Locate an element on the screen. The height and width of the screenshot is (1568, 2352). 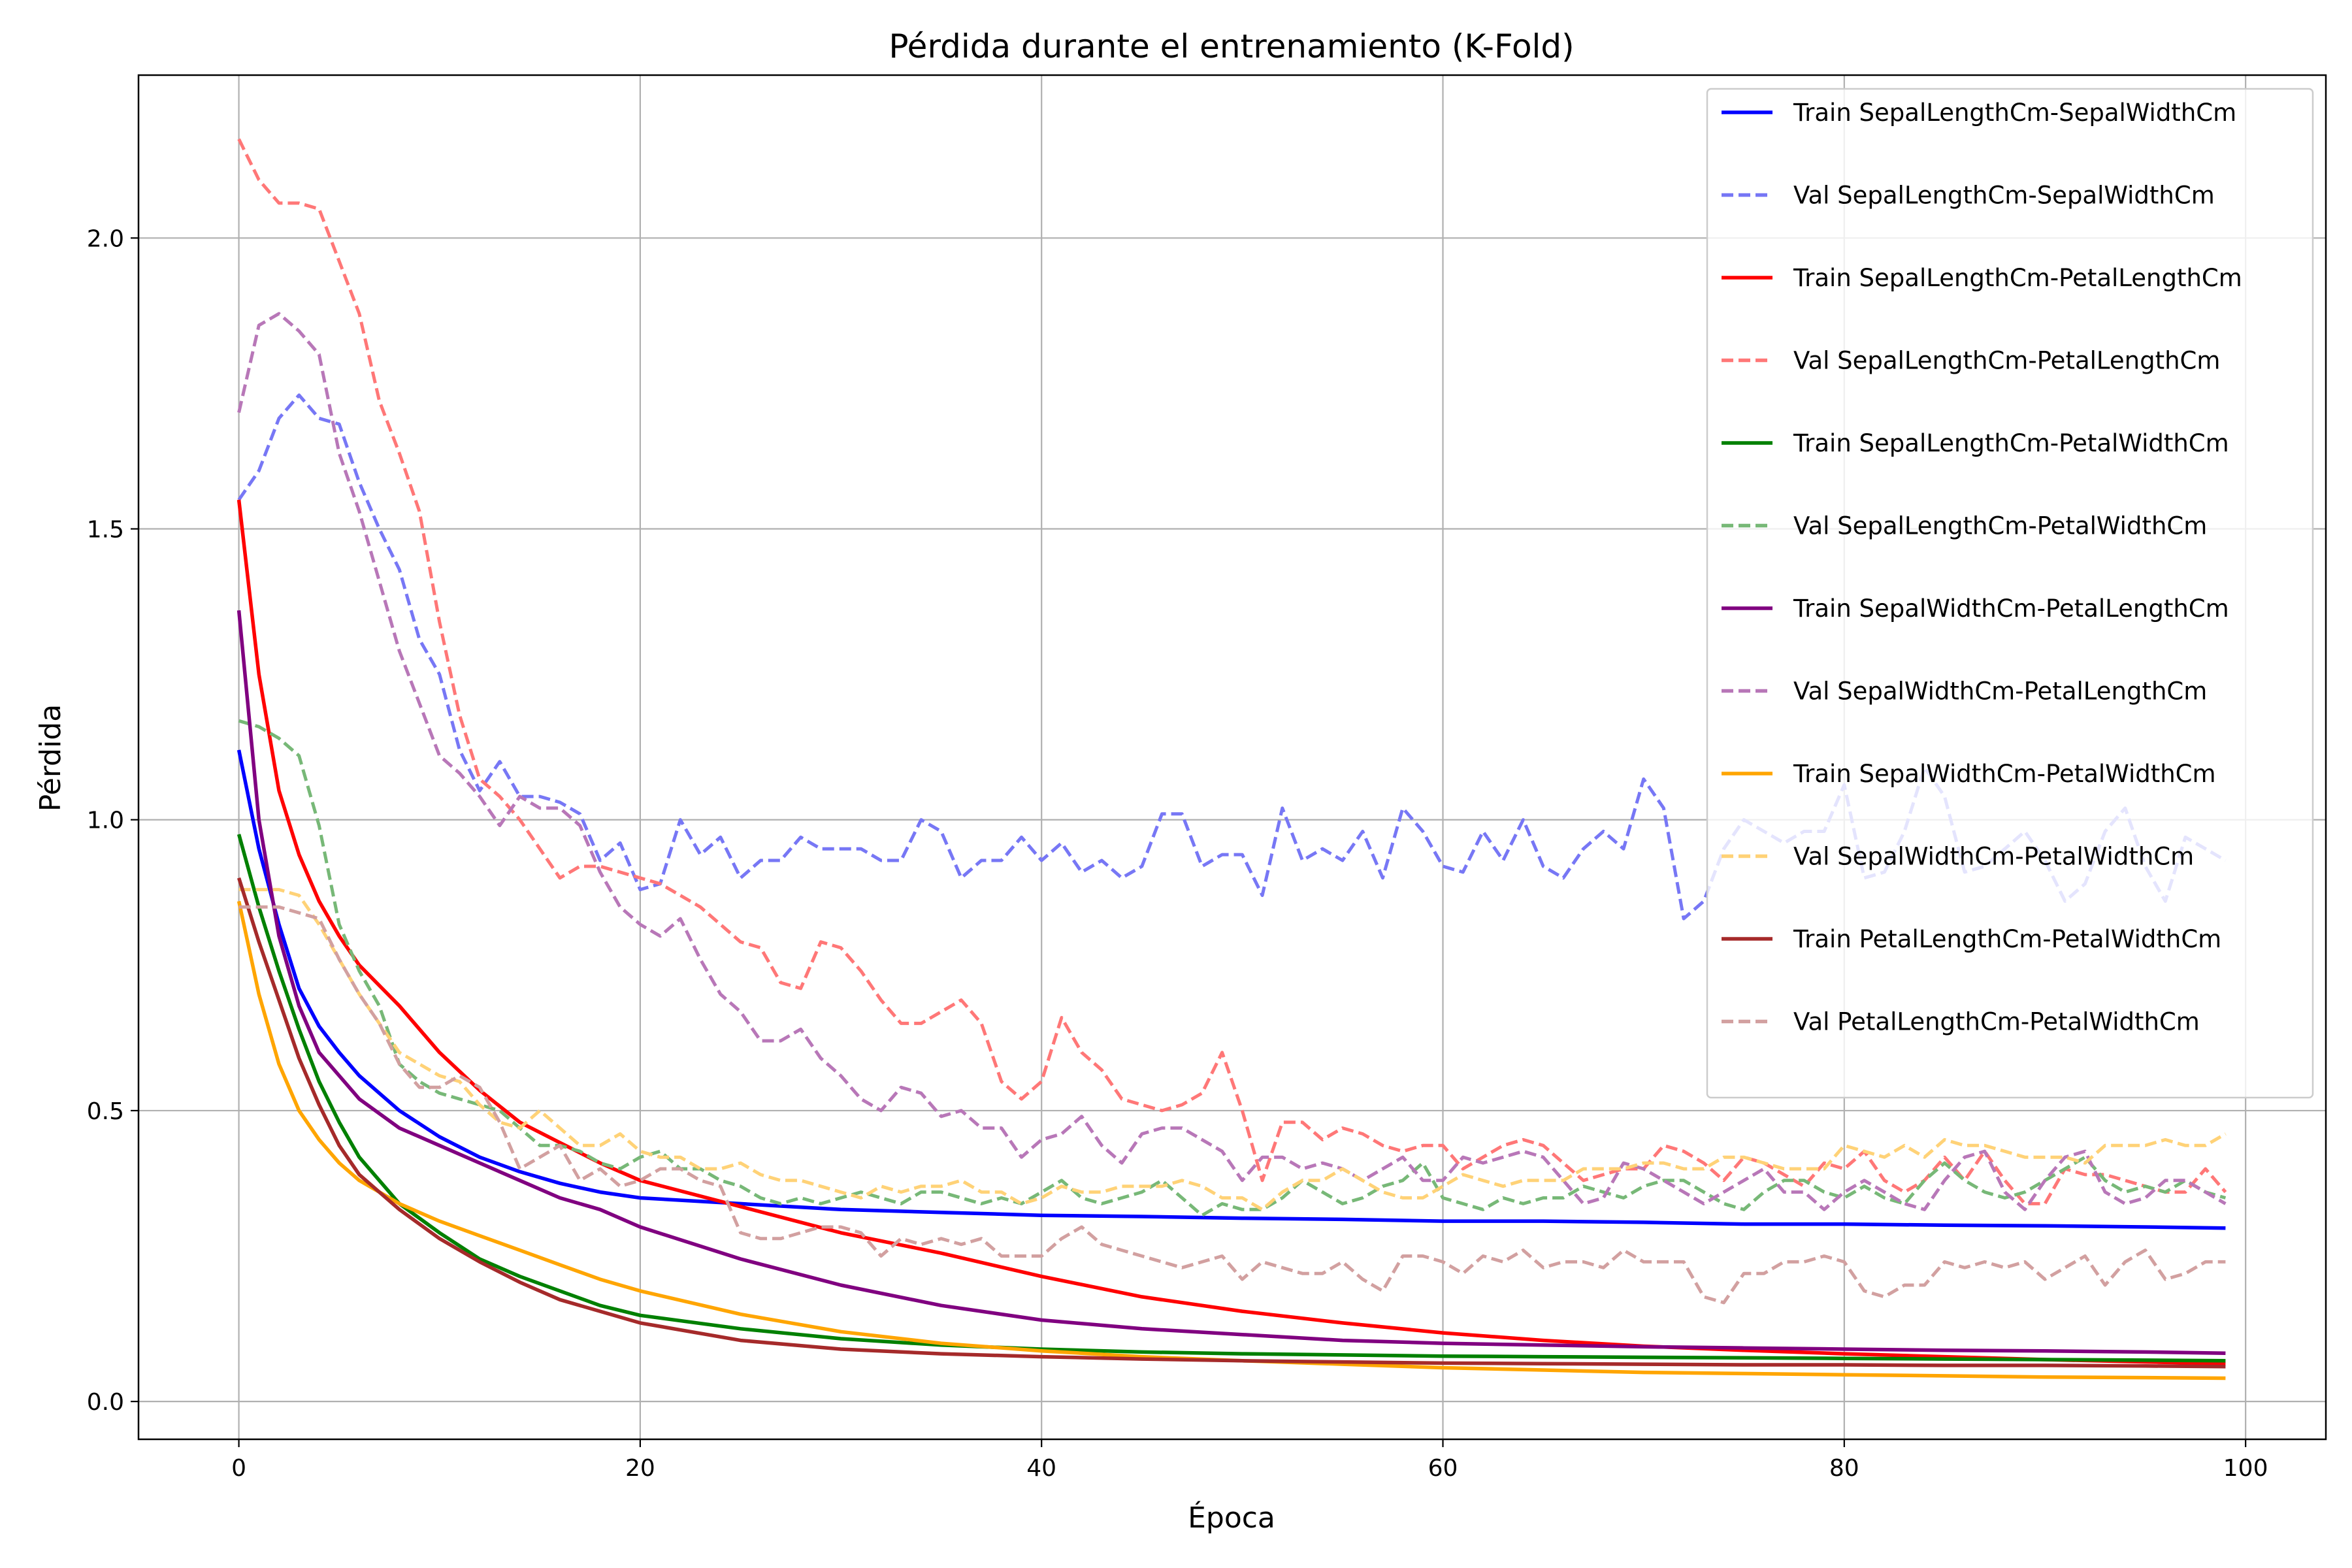
x-tick-label: 80 is located at coordinates (1844, 1468).